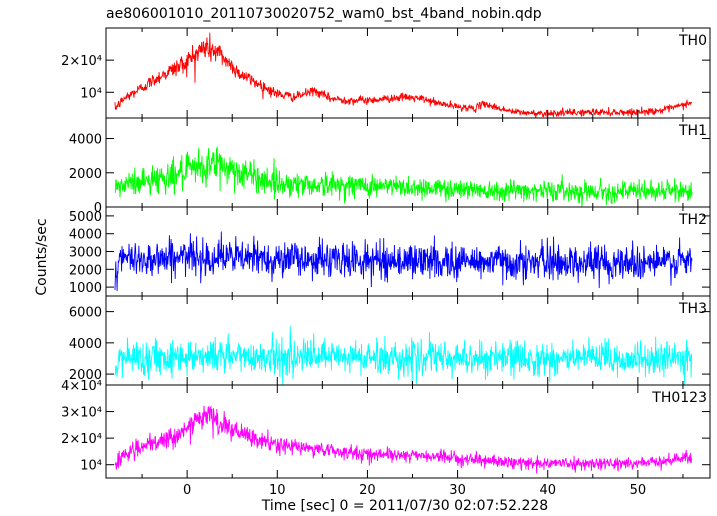 This screenshot has height=516, width=717. I want to click on panel-label: TH0123, so click(679, 398).